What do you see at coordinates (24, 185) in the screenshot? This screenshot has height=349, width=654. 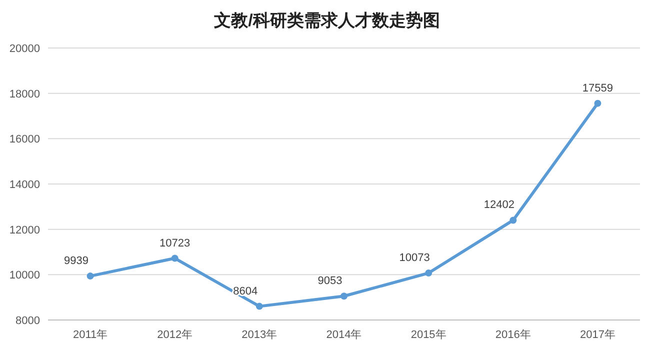 I see `y-tick-label: 14000` at bounding box center [24, 185].